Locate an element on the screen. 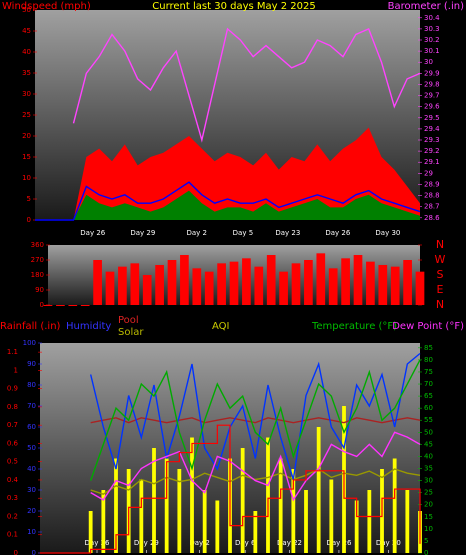  y-tick-label: 180 is located at coordinates (37, 275).